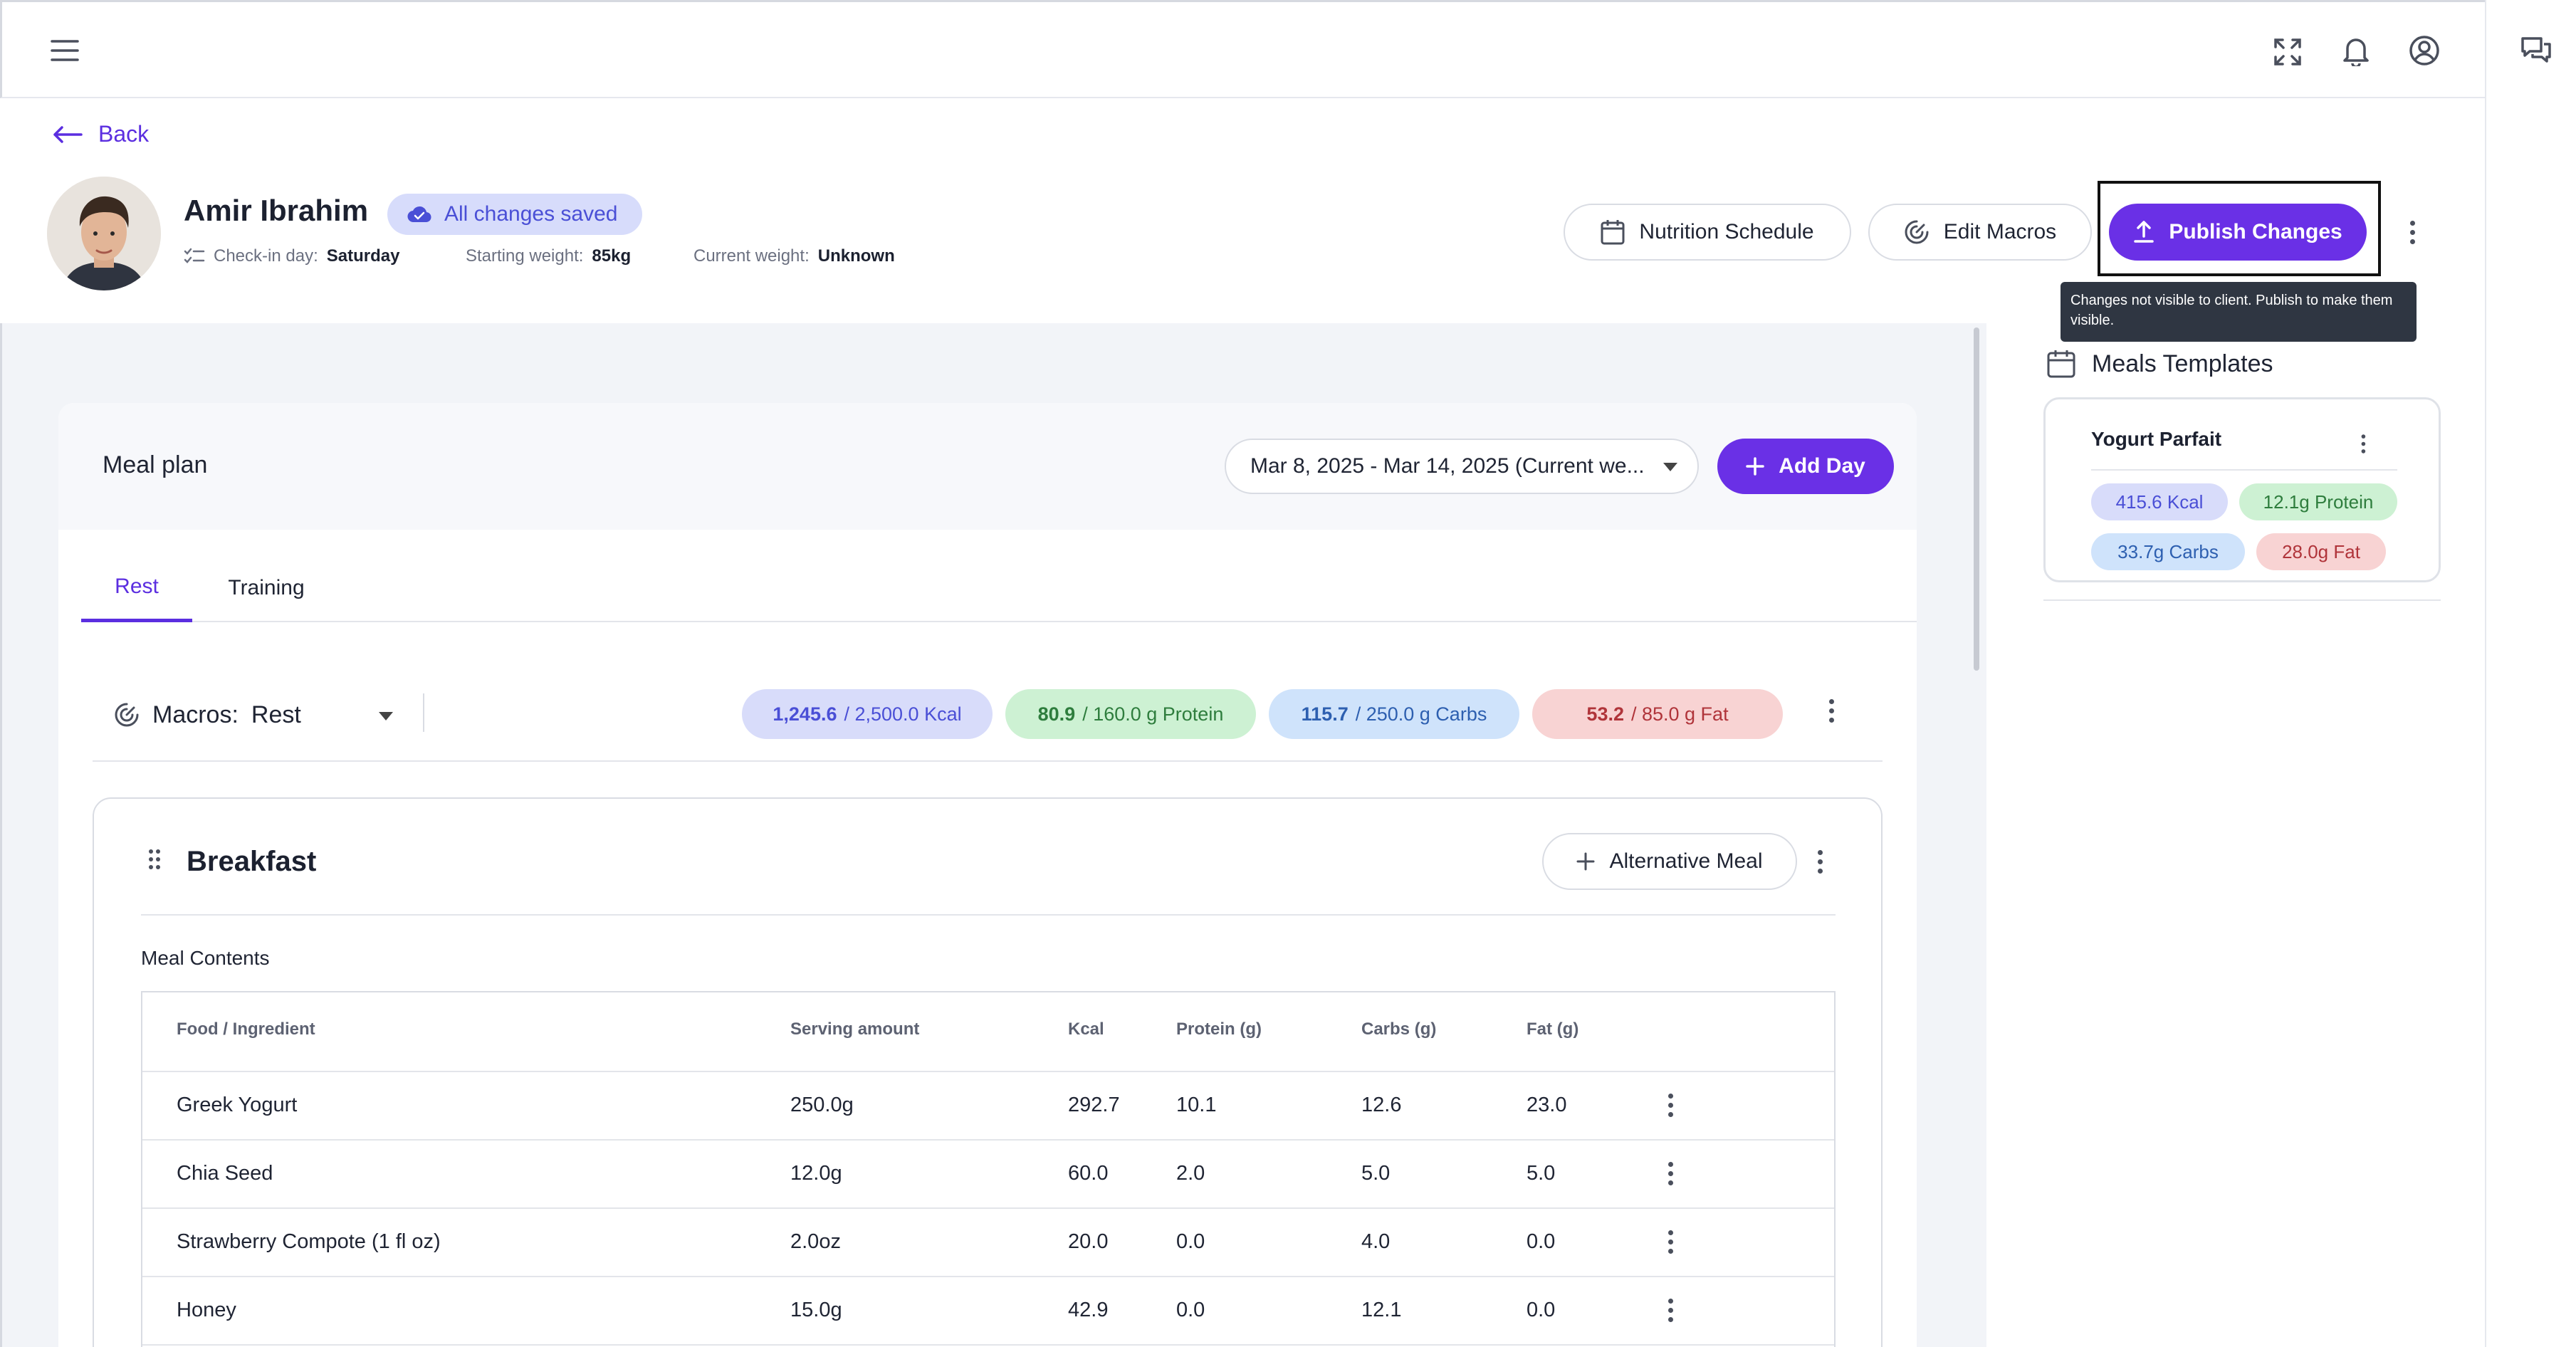 This screenshot has width=2576, height=1347. I want to click on meal-templates-heading: Meals Templates, so click(2159, 364).